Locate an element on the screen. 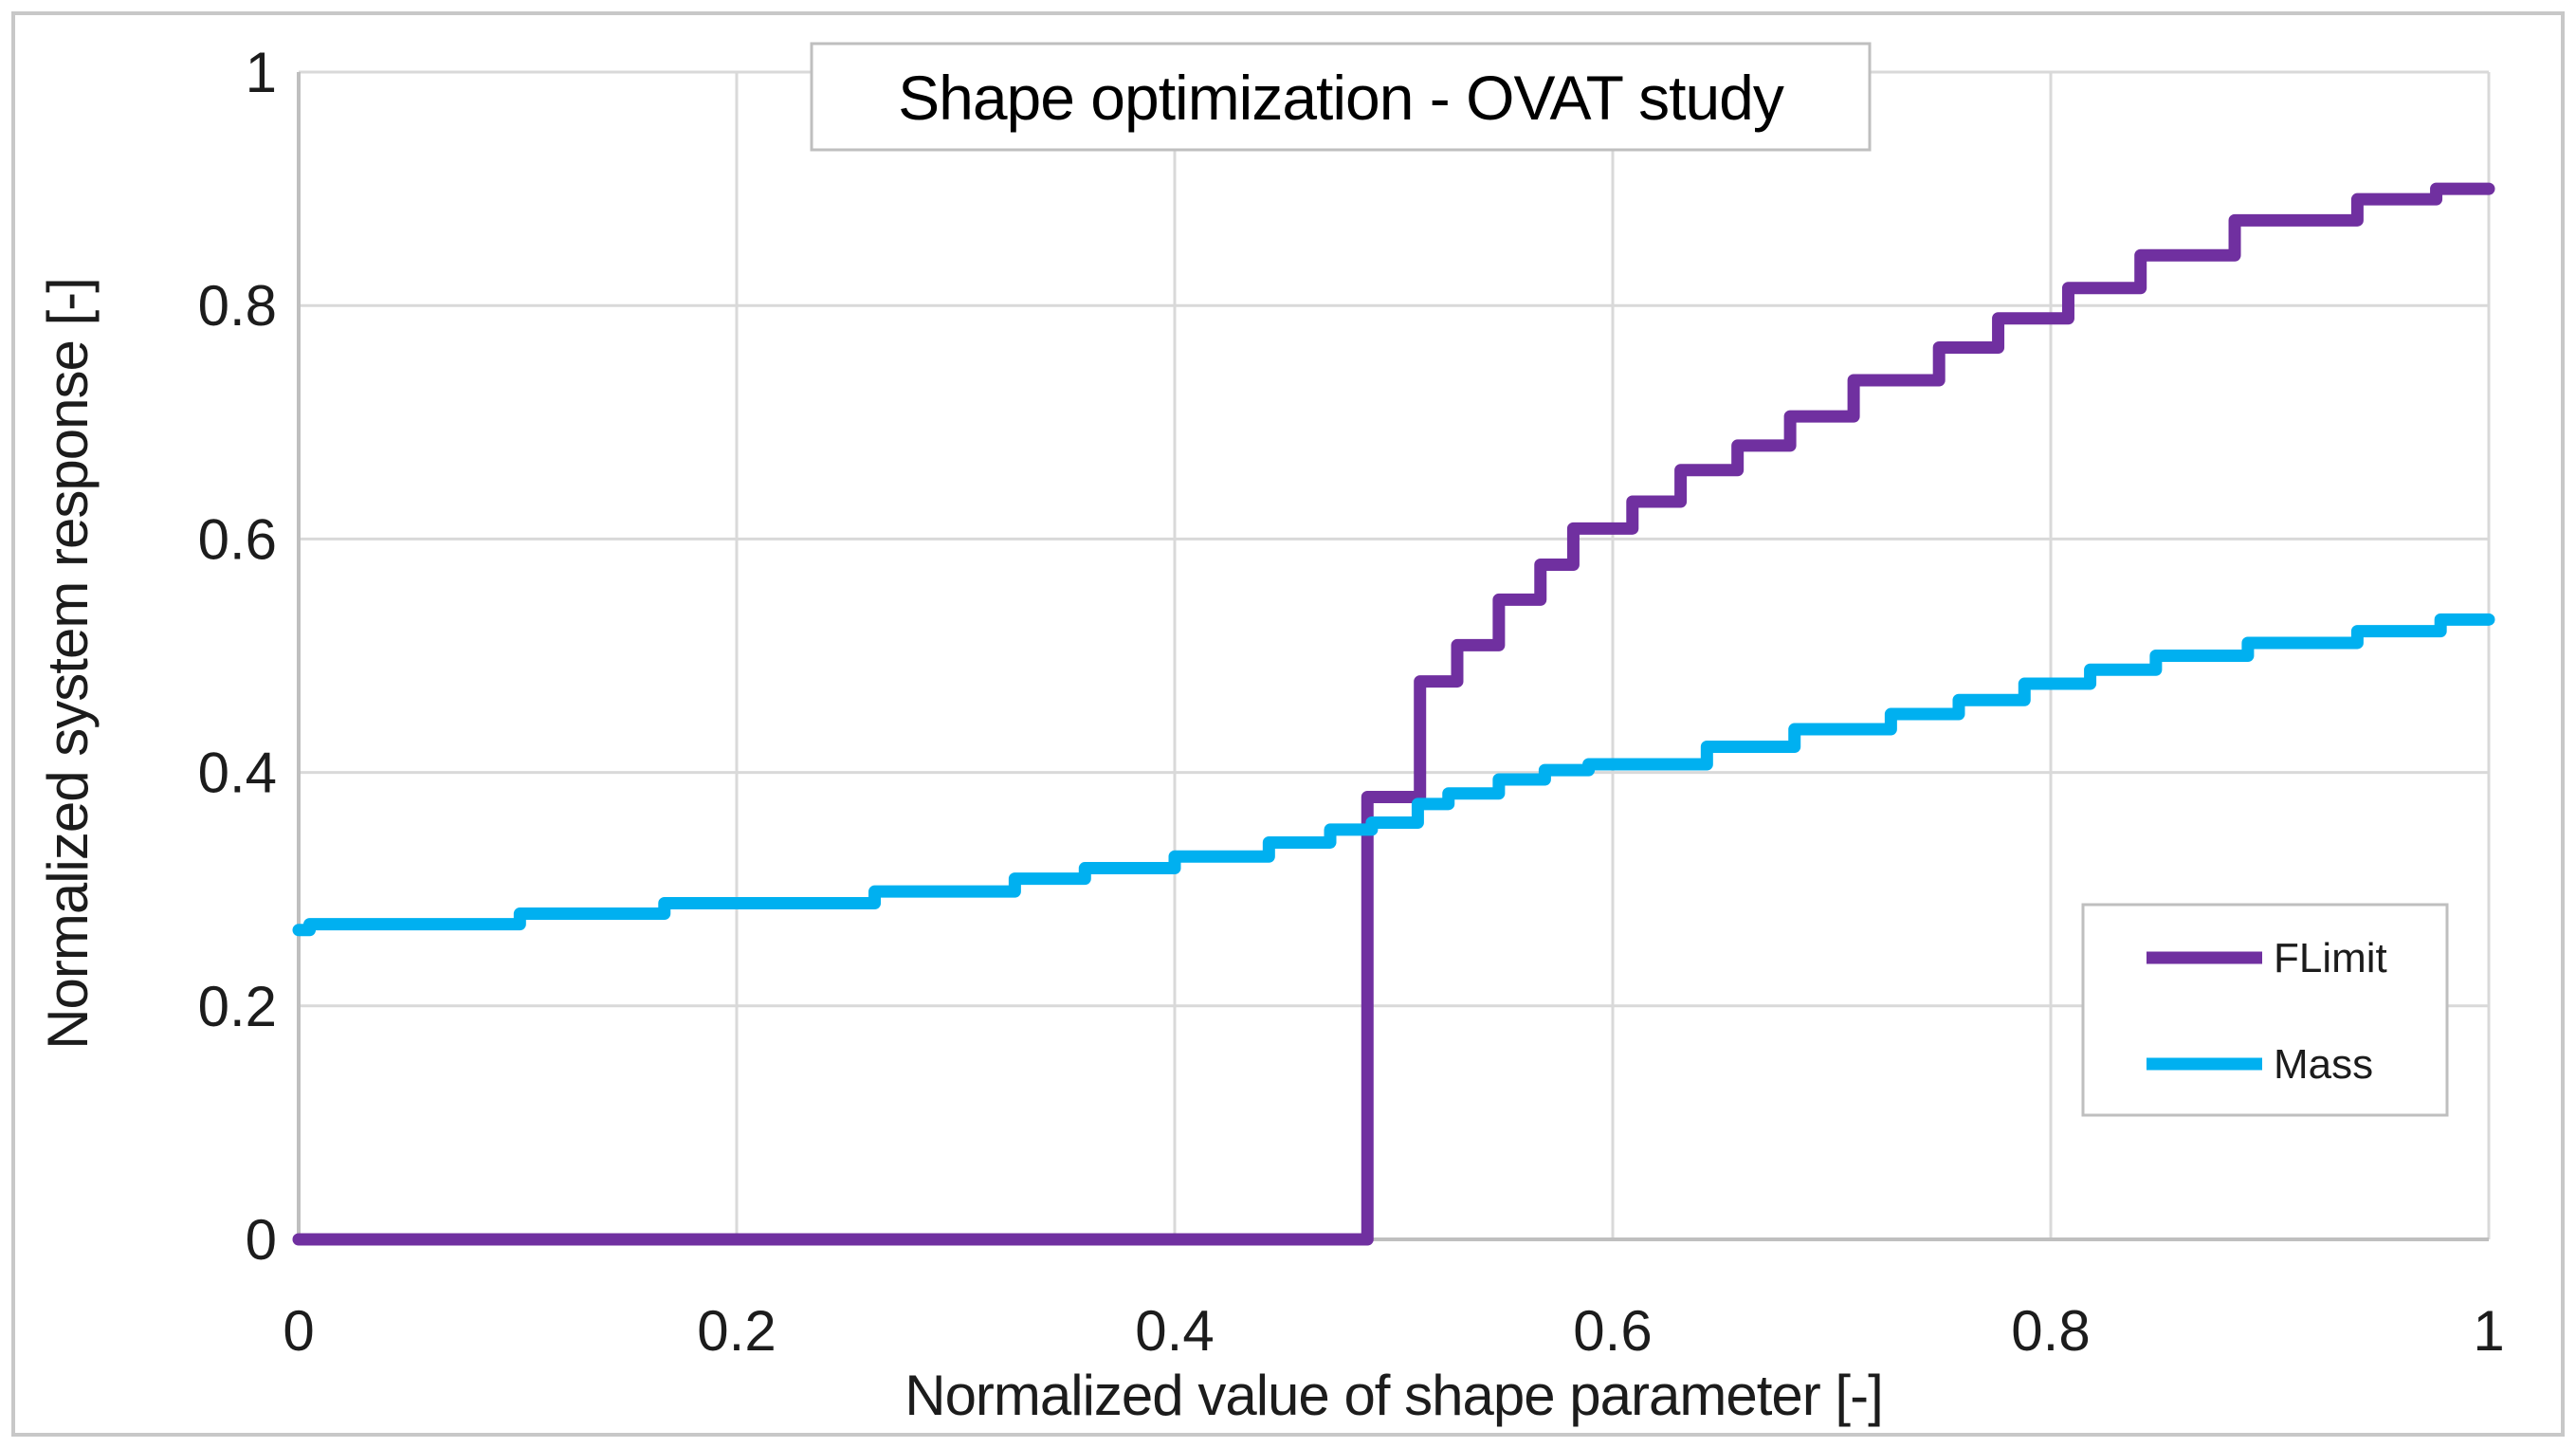 This screenshot has height=1448, width=2576. x-tick-label: 1 is located at coordinates (2488, 1331).